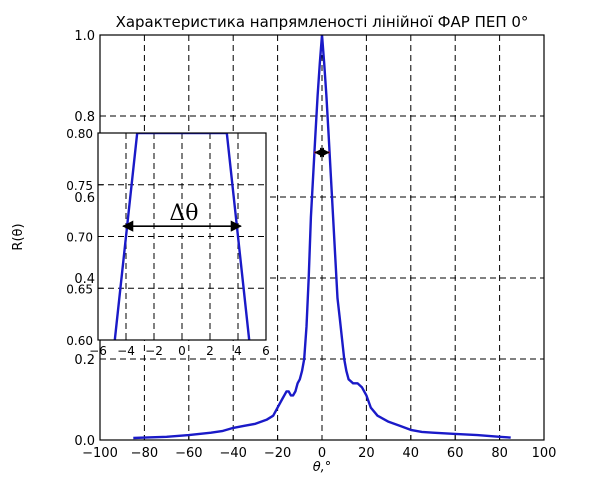 This screenshot has height=479, width=597. Describe the element at coordinates (84, 441) in the screenshot. I see `main-y-tick-label: 0.0` at that location.